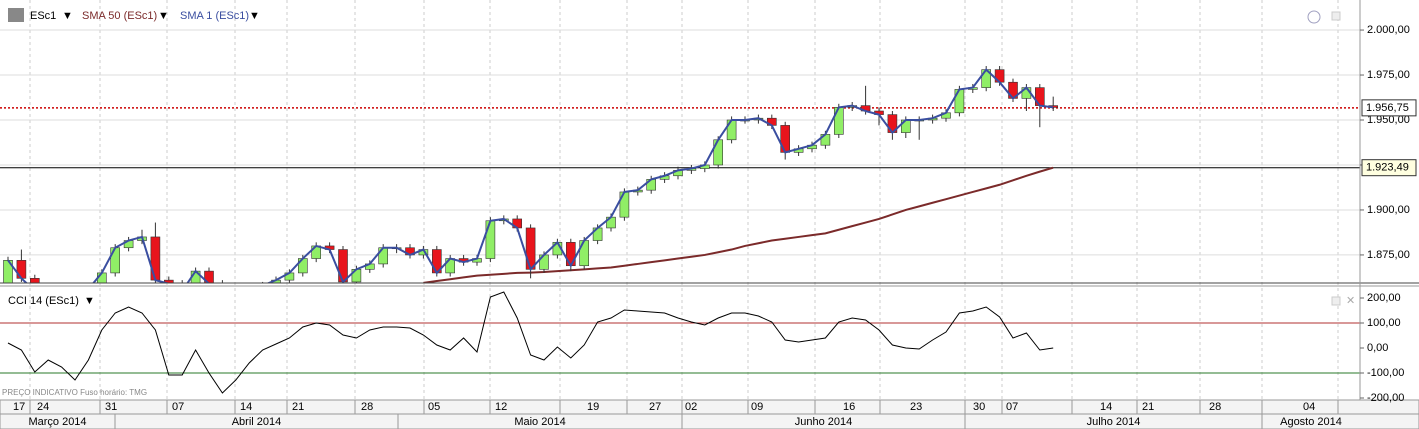 The height and width of the screenshot is (429, 1419). I want to click on month-label: Junho 2014, so click(824, 422).